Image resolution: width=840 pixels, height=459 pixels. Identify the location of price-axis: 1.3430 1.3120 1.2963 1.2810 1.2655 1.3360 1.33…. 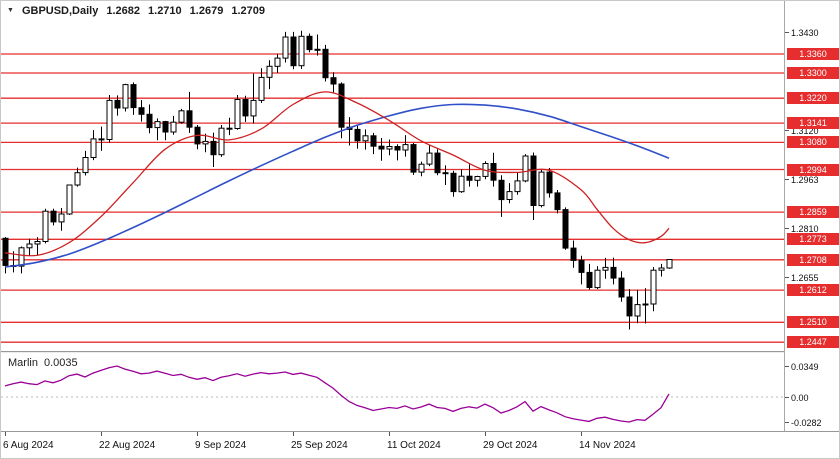
(811, 216).